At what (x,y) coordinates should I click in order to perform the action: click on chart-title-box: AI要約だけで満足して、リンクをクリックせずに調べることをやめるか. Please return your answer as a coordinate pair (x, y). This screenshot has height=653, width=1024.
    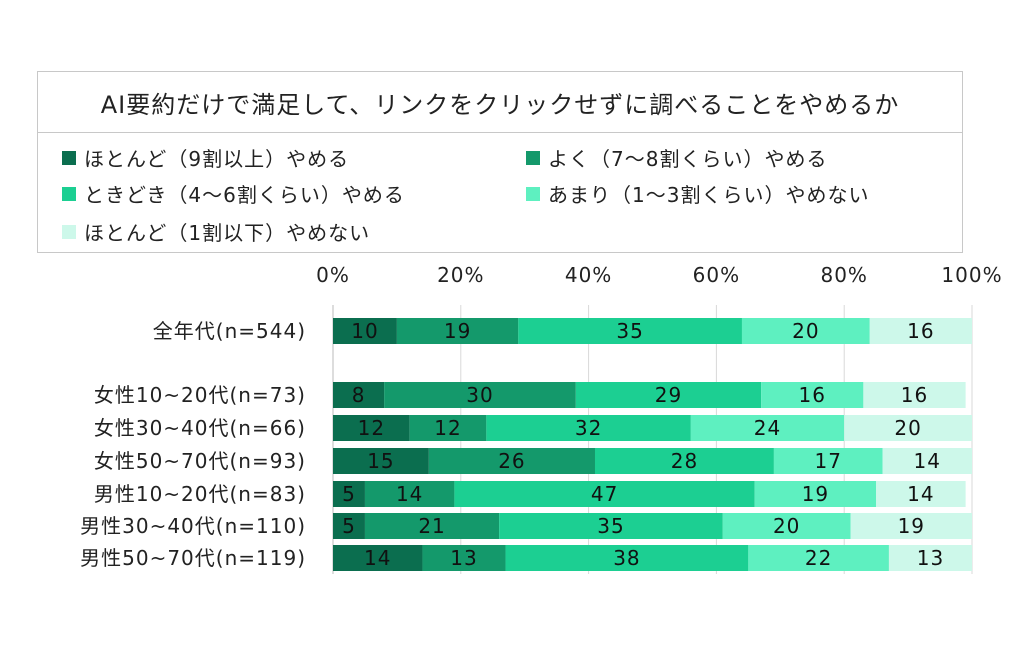
    Looking at the image, I should click on (500, 102).